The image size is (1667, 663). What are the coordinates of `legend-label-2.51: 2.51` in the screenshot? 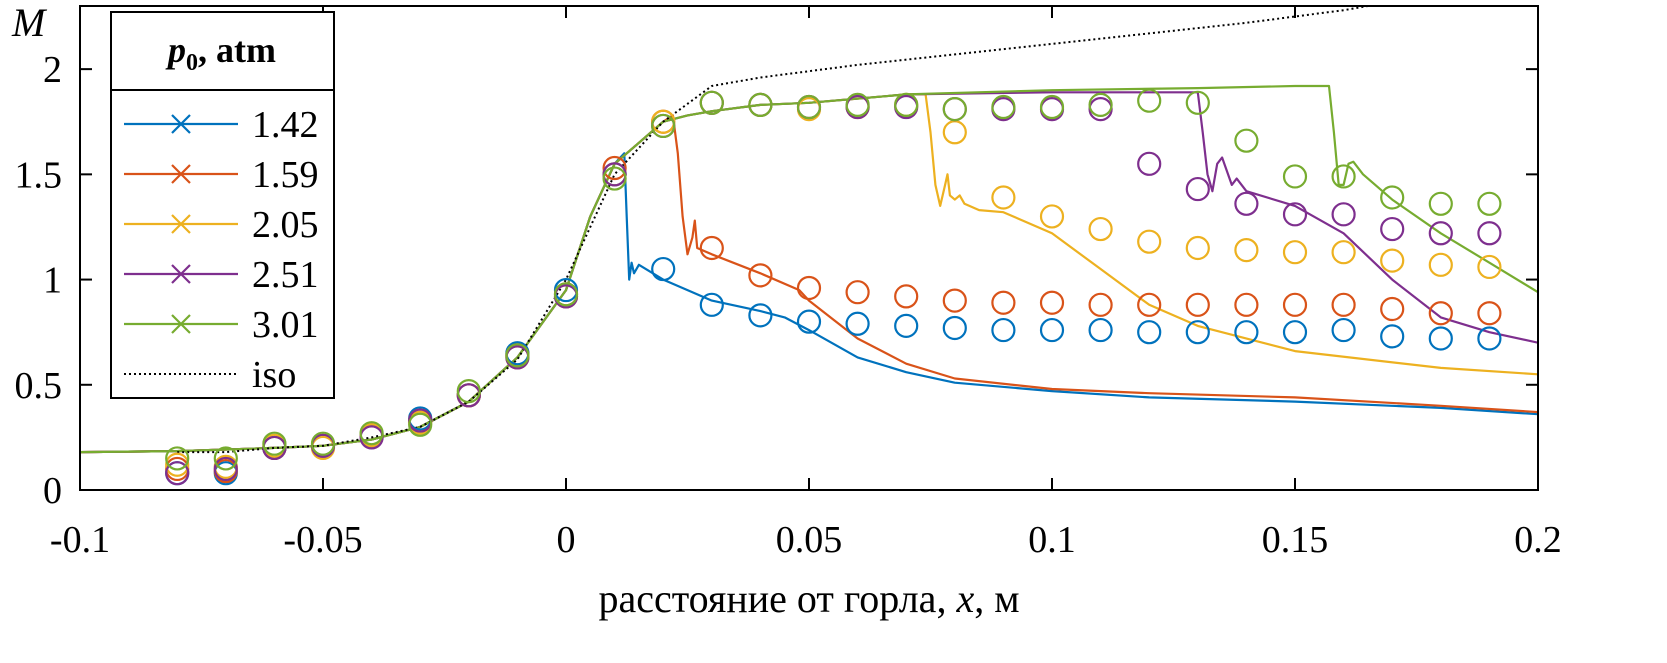 It's located at (285, 275).